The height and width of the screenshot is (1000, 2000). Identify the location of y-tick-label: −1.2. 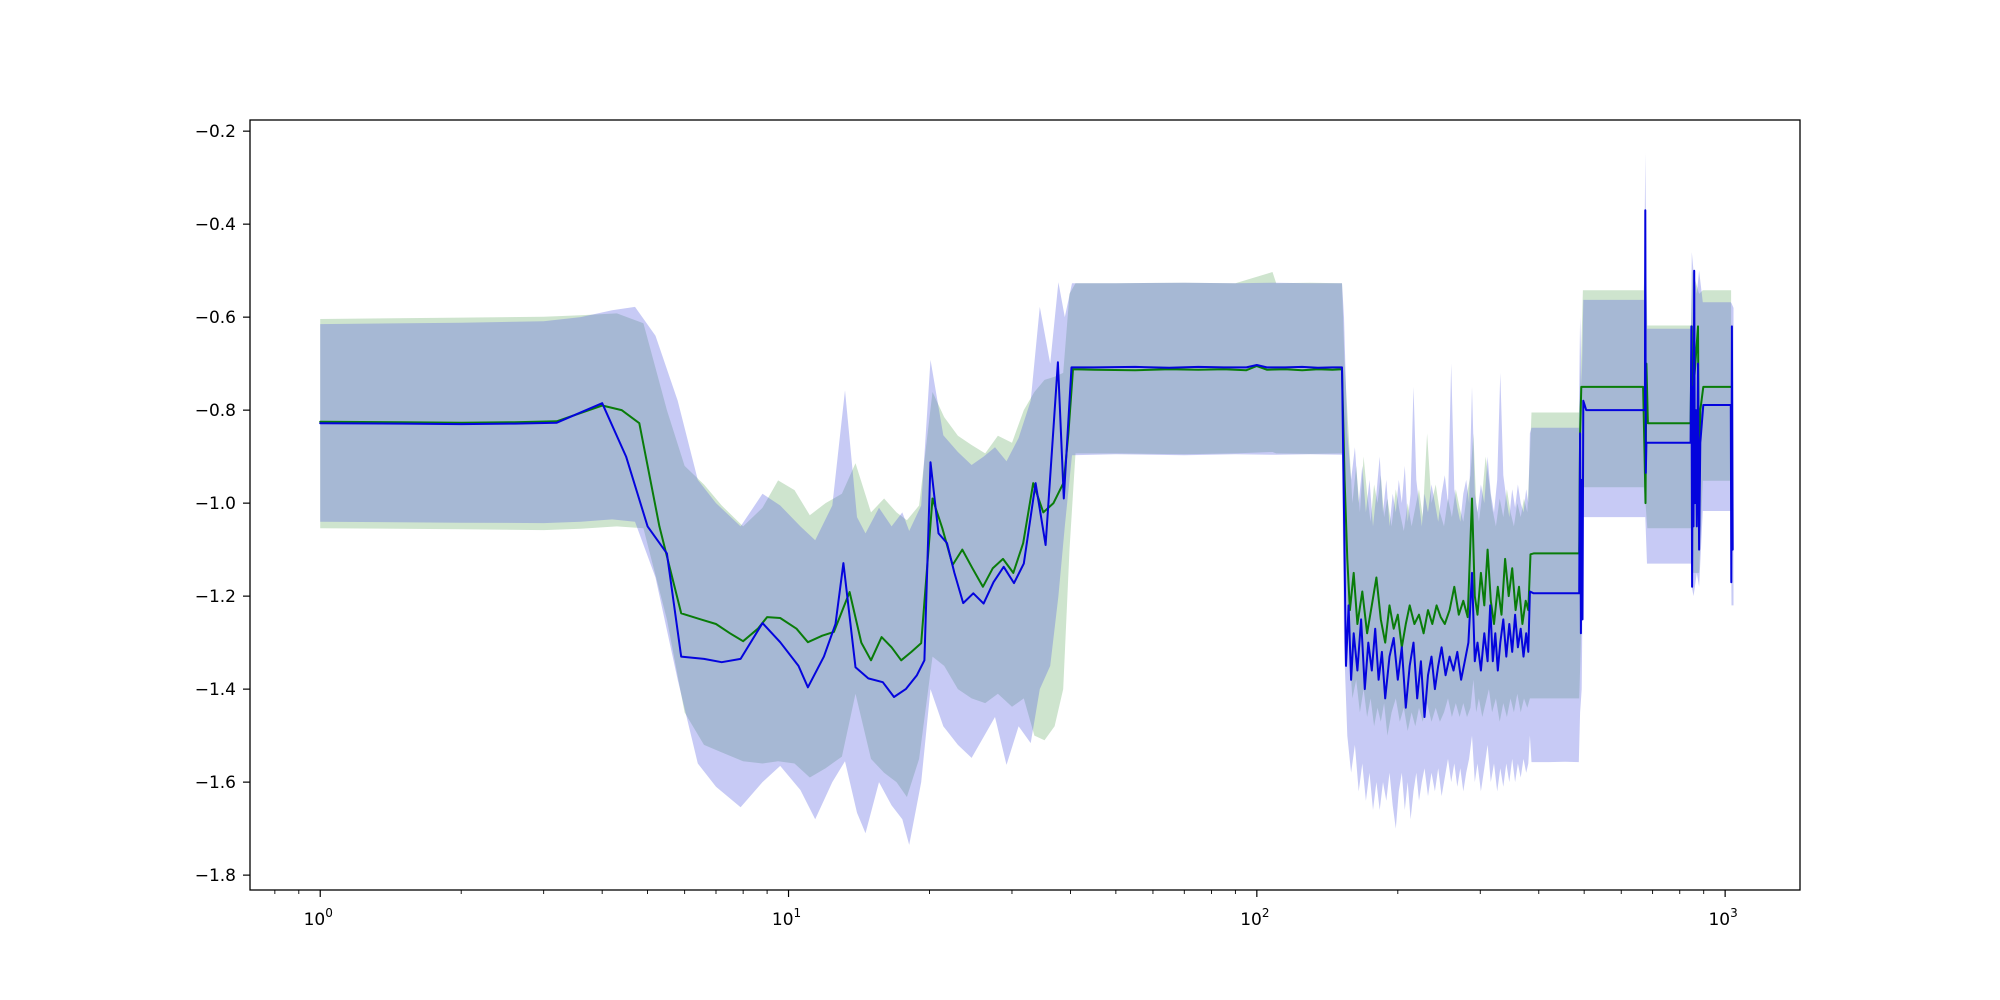
(215, 597).